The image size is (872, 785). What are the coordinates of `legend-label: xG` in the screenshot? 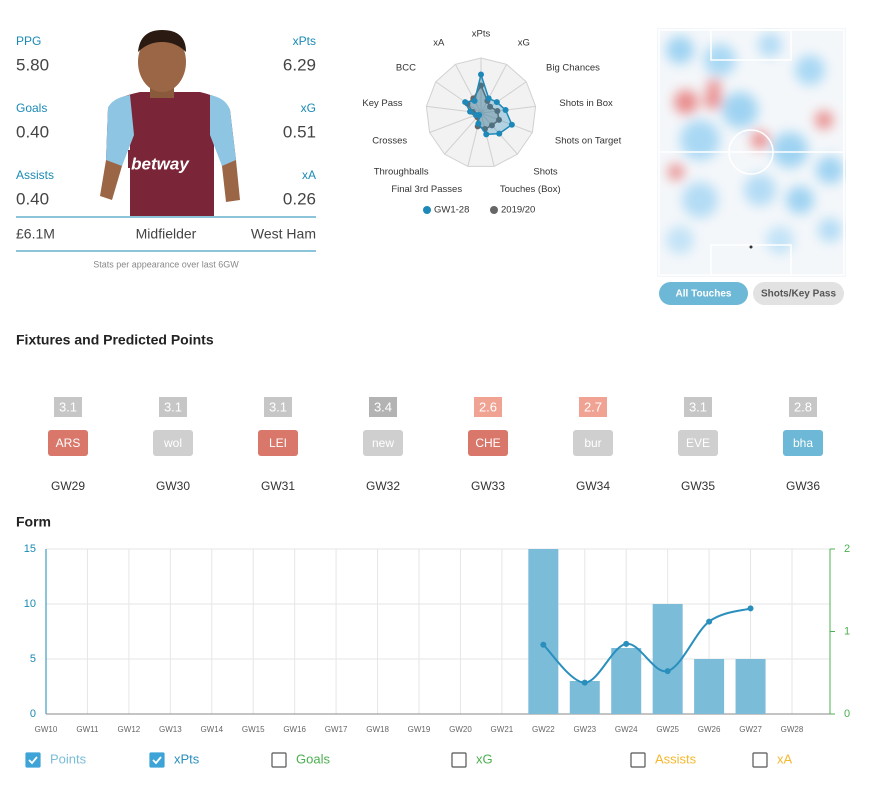 It's located at (484, 758).